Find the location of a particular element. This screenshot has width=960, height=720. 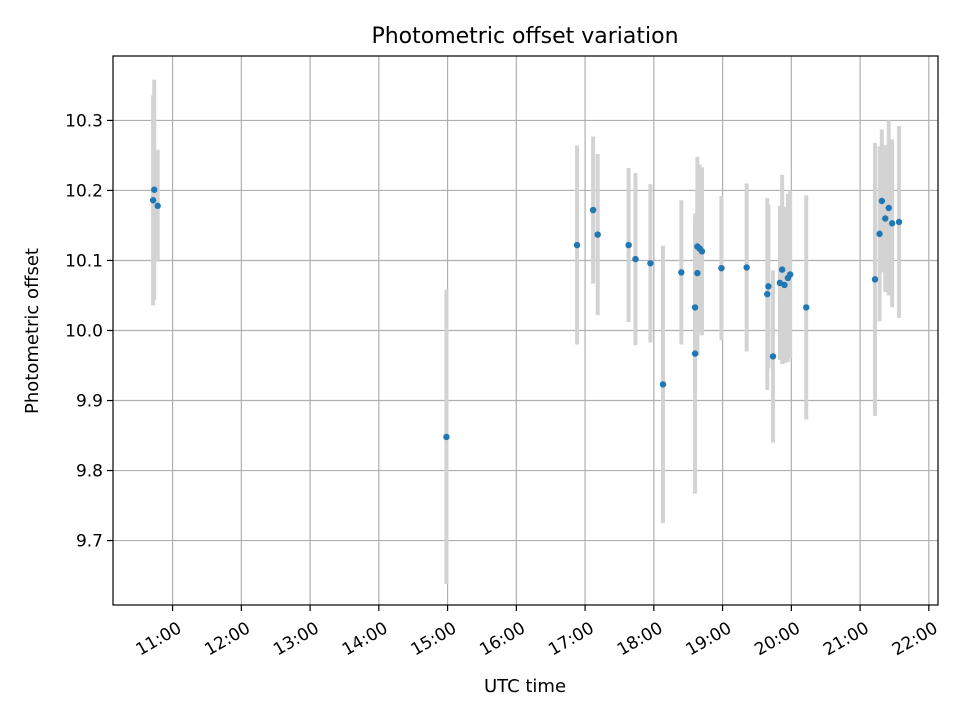

x-axis-label: UTC time is located at coordinates (525, 686).